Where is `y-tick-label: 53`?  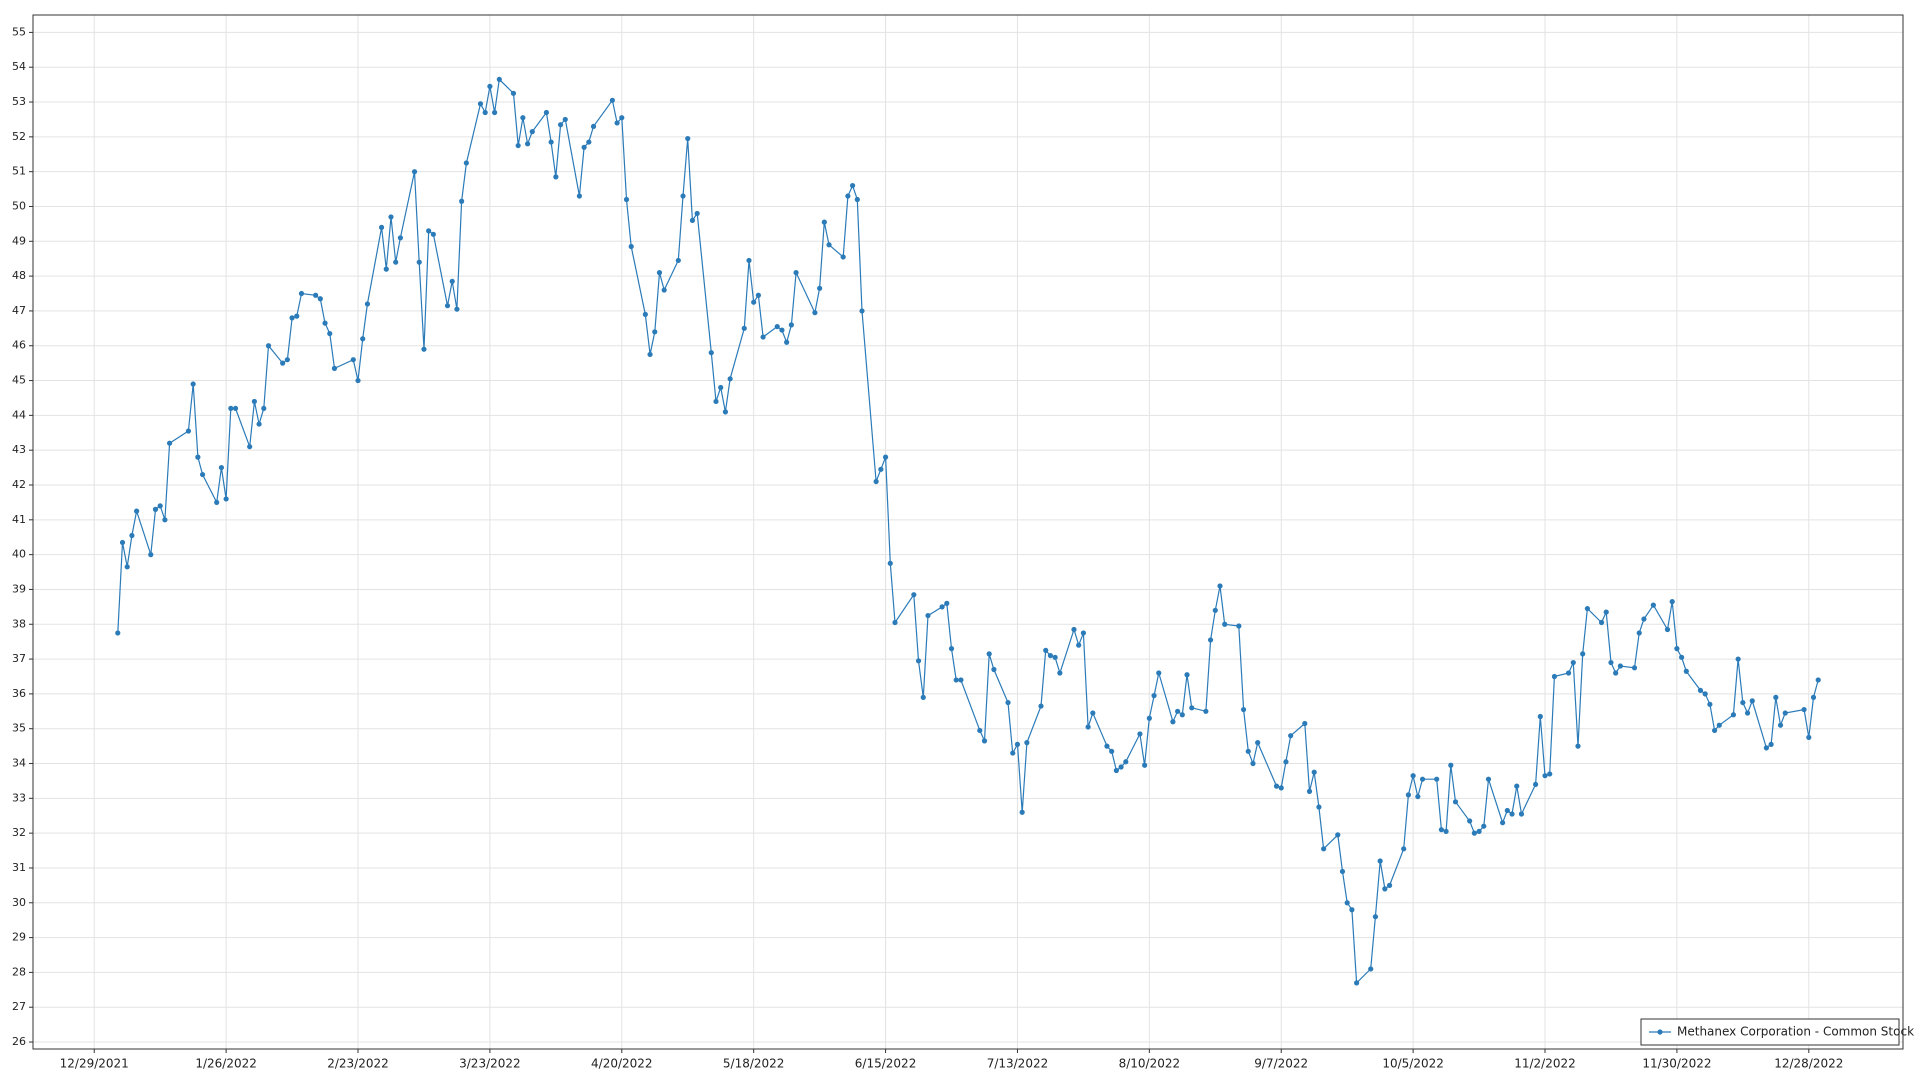
y-tick-label: 53 is located at coordinates (19, 101).